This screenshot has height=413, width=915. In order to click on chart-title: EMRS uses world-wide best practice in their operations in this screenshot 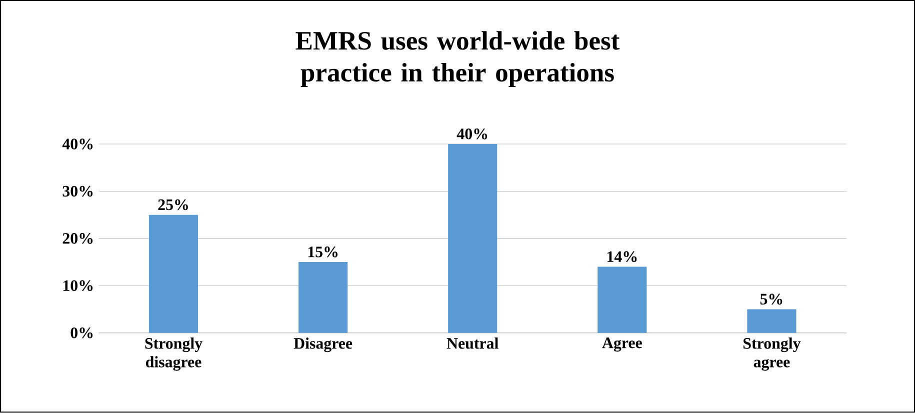, I will do `click(458, 59)`.